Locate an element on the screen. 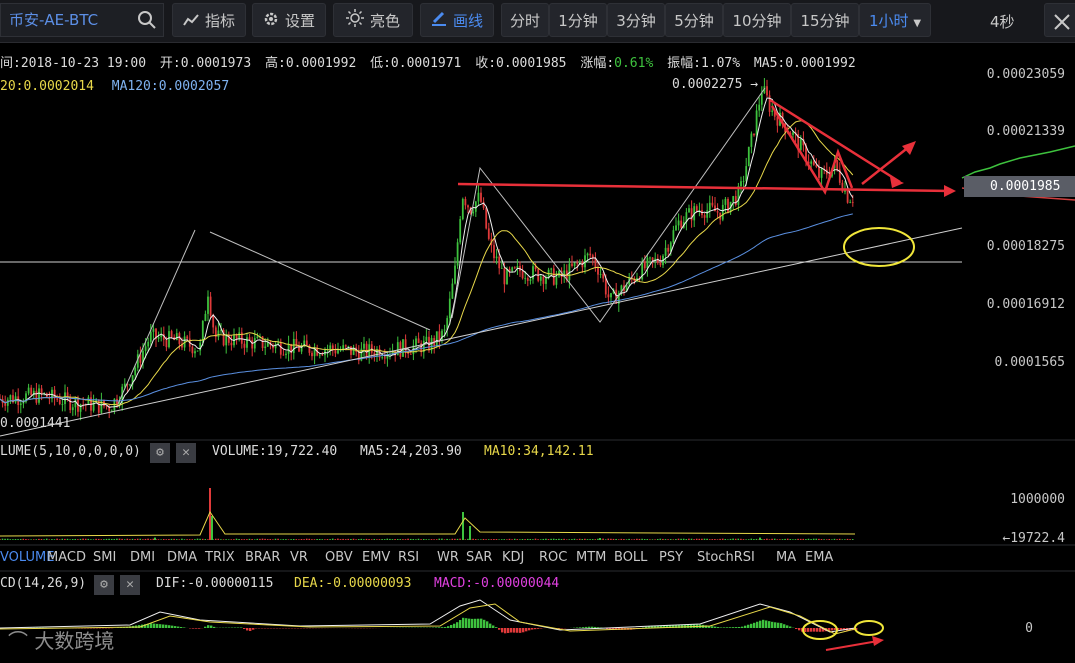 This screenshot has width=1075, height=663. bright-button: 亮色 is located at coordinates (373, 20).